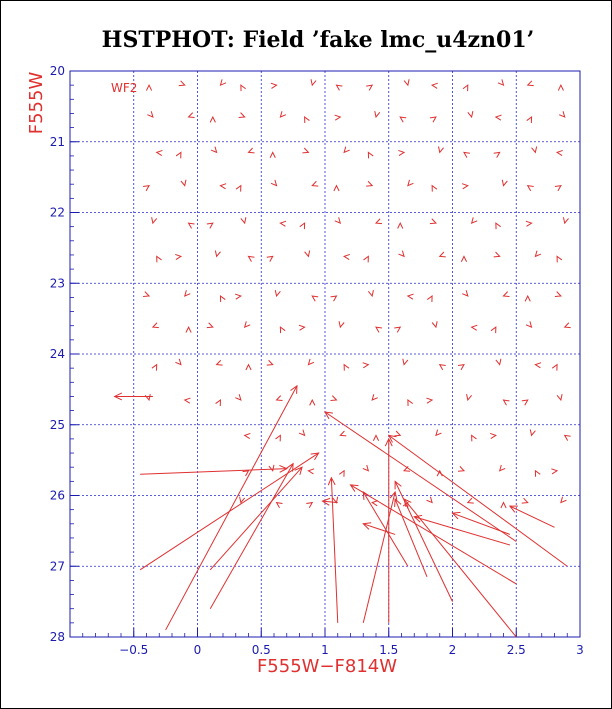  What do you see at coordinates (325, 650) in the screenshot?
I see `x-tick-label: 1` at bounding box center [325, 650].